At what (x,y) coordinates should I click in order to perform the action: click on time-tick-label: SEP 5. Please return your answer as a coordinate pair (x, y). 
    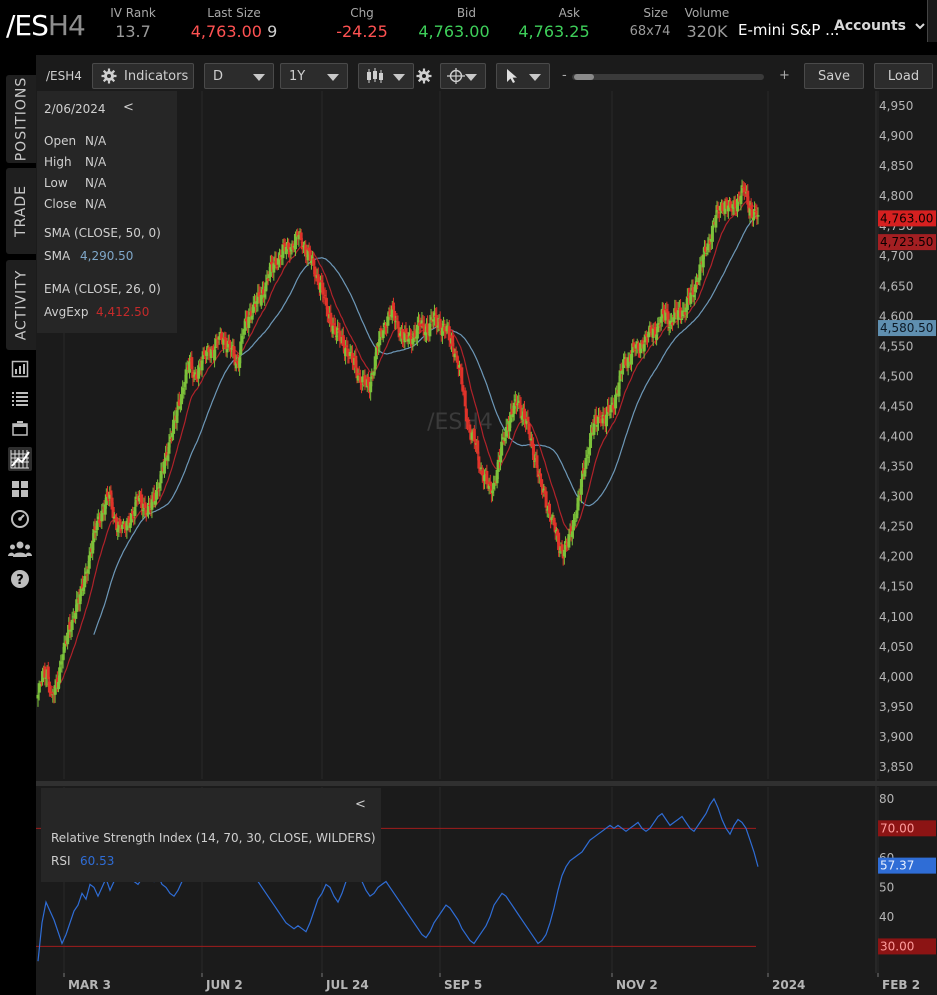
    Looking at the image, I should click on (463, 985).